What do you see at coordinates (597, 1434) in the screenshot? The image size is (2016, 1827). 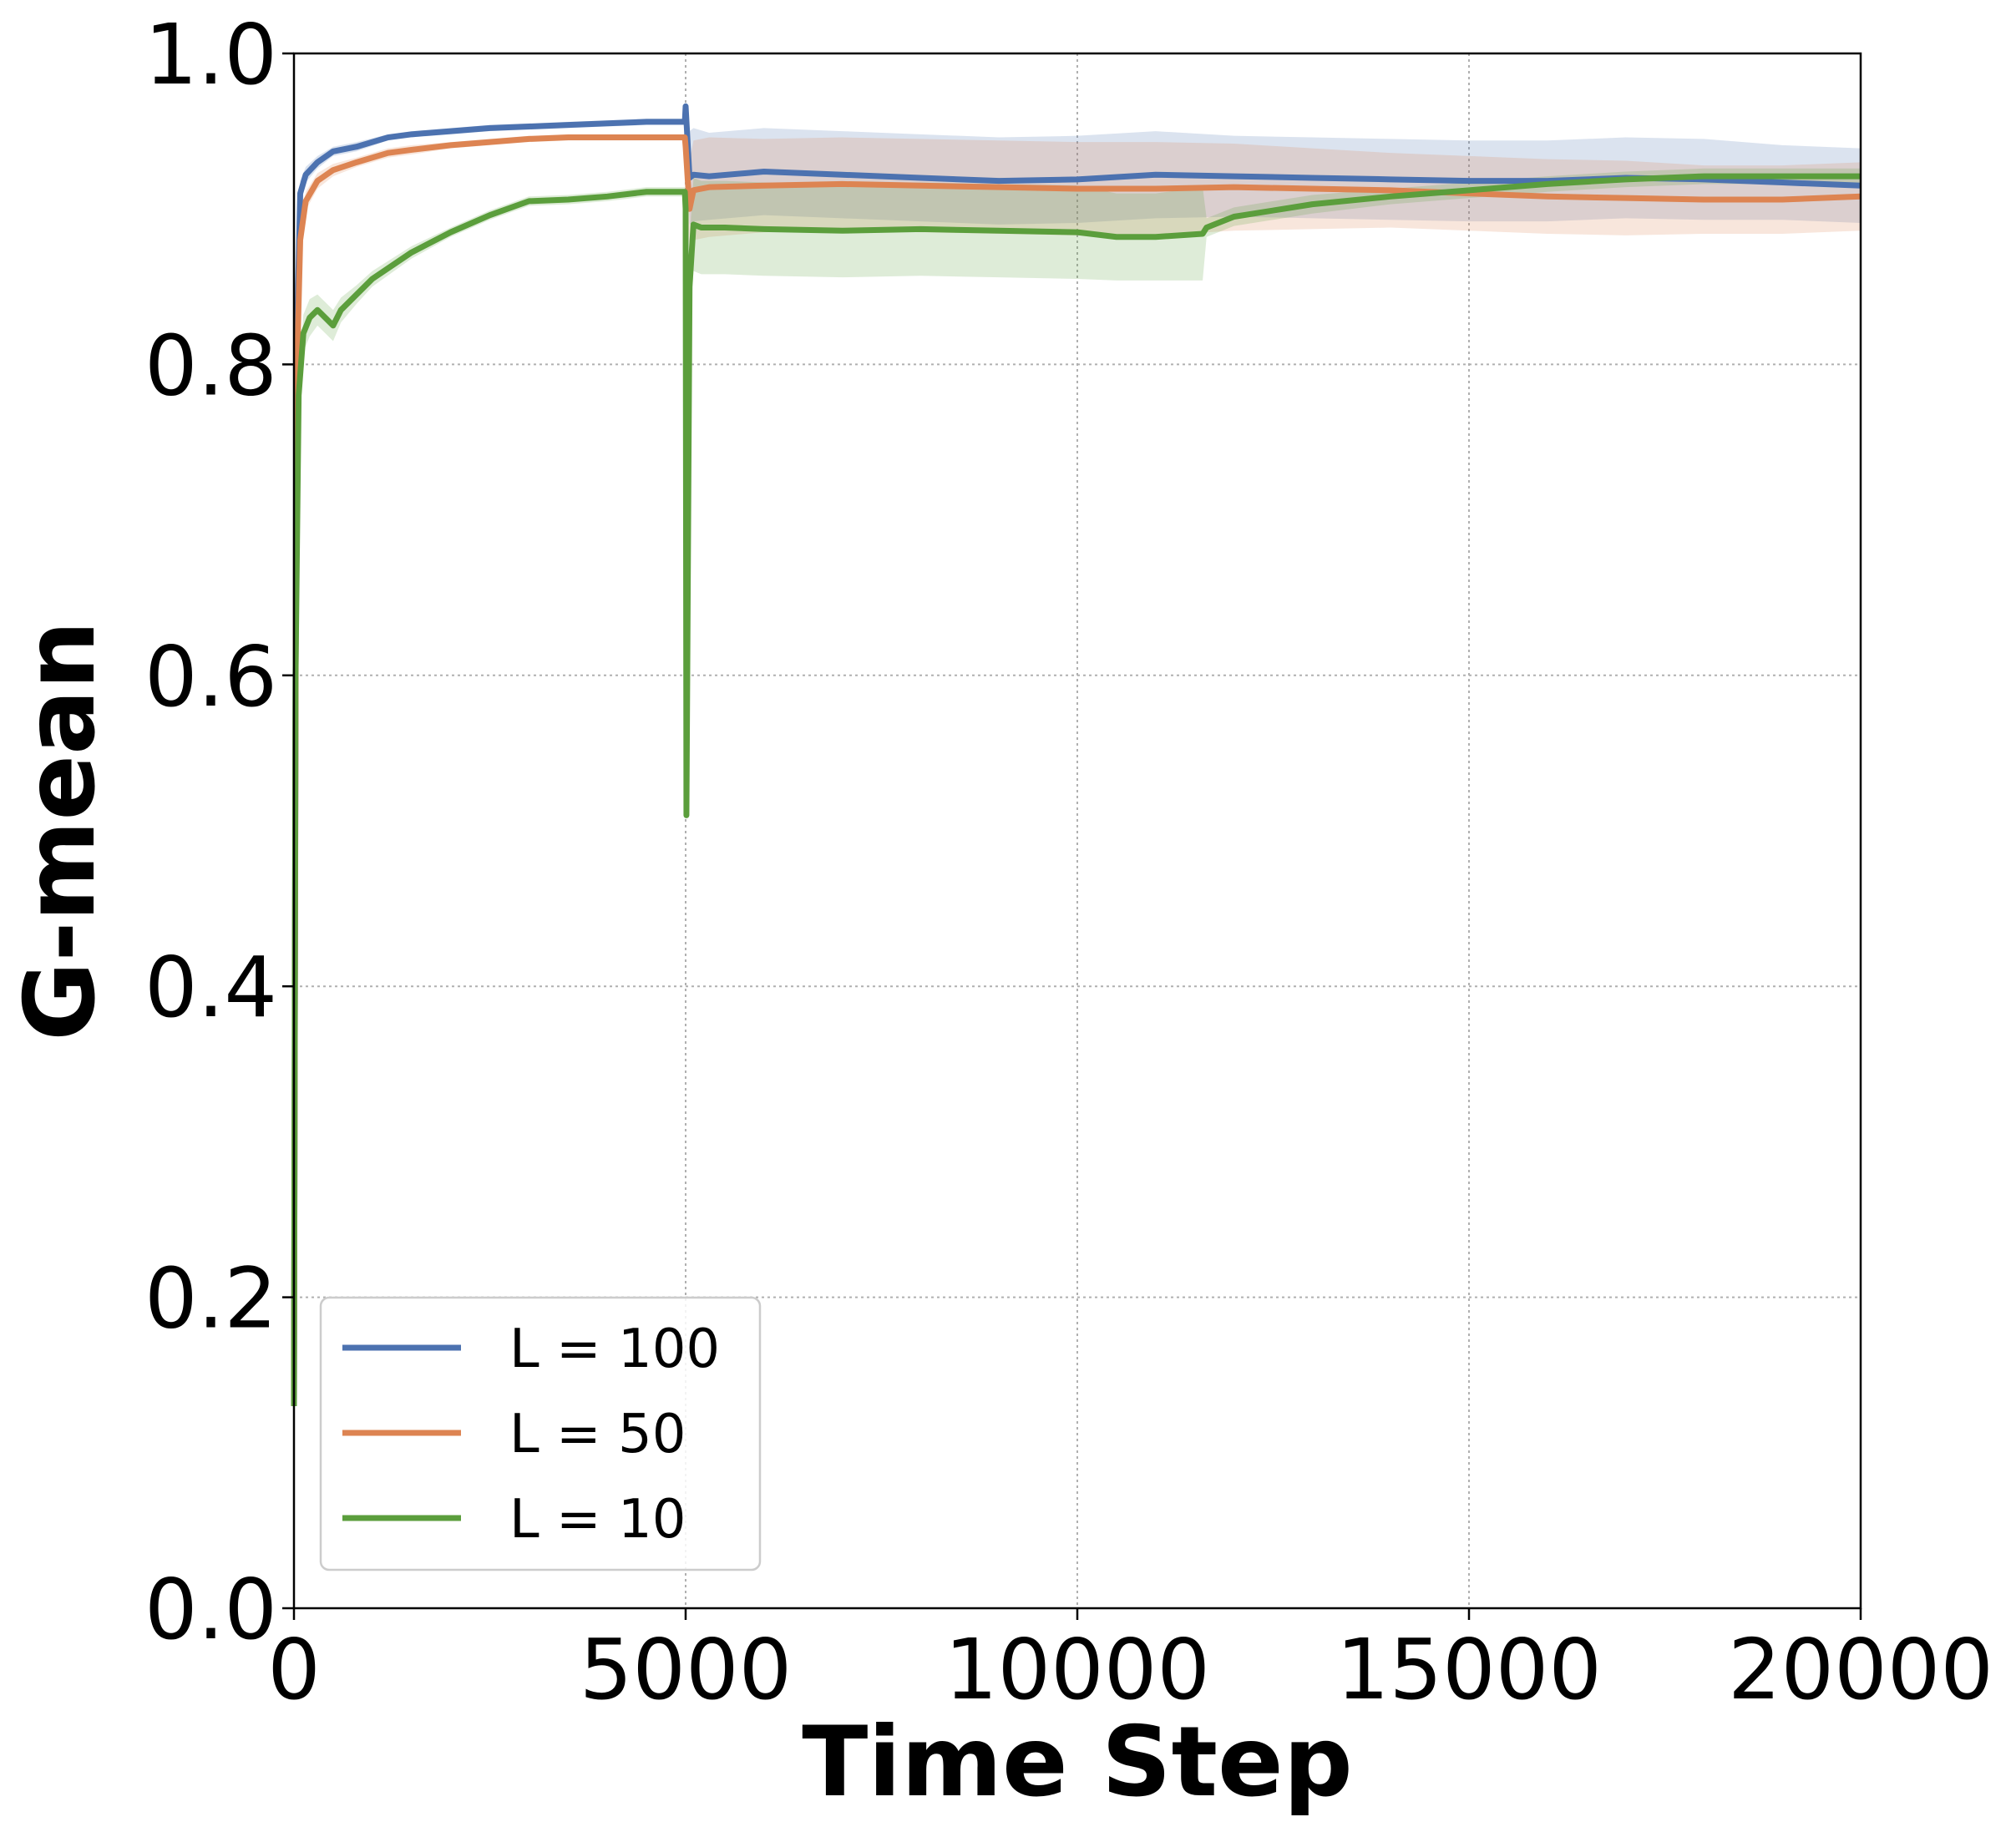 I see `legend-label: L = 50` at bounding box center [597, 1434].